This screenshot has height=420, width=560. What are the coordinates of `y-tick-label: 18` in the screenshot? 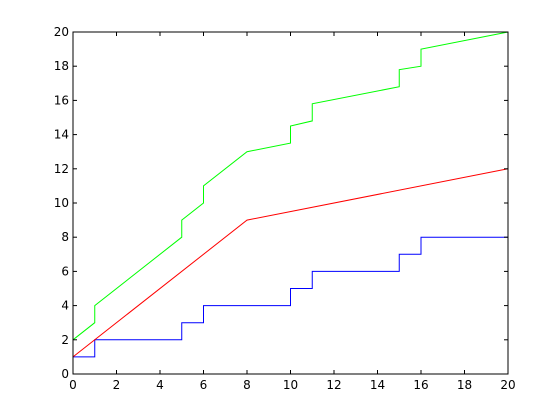 It's located at (61, 66).